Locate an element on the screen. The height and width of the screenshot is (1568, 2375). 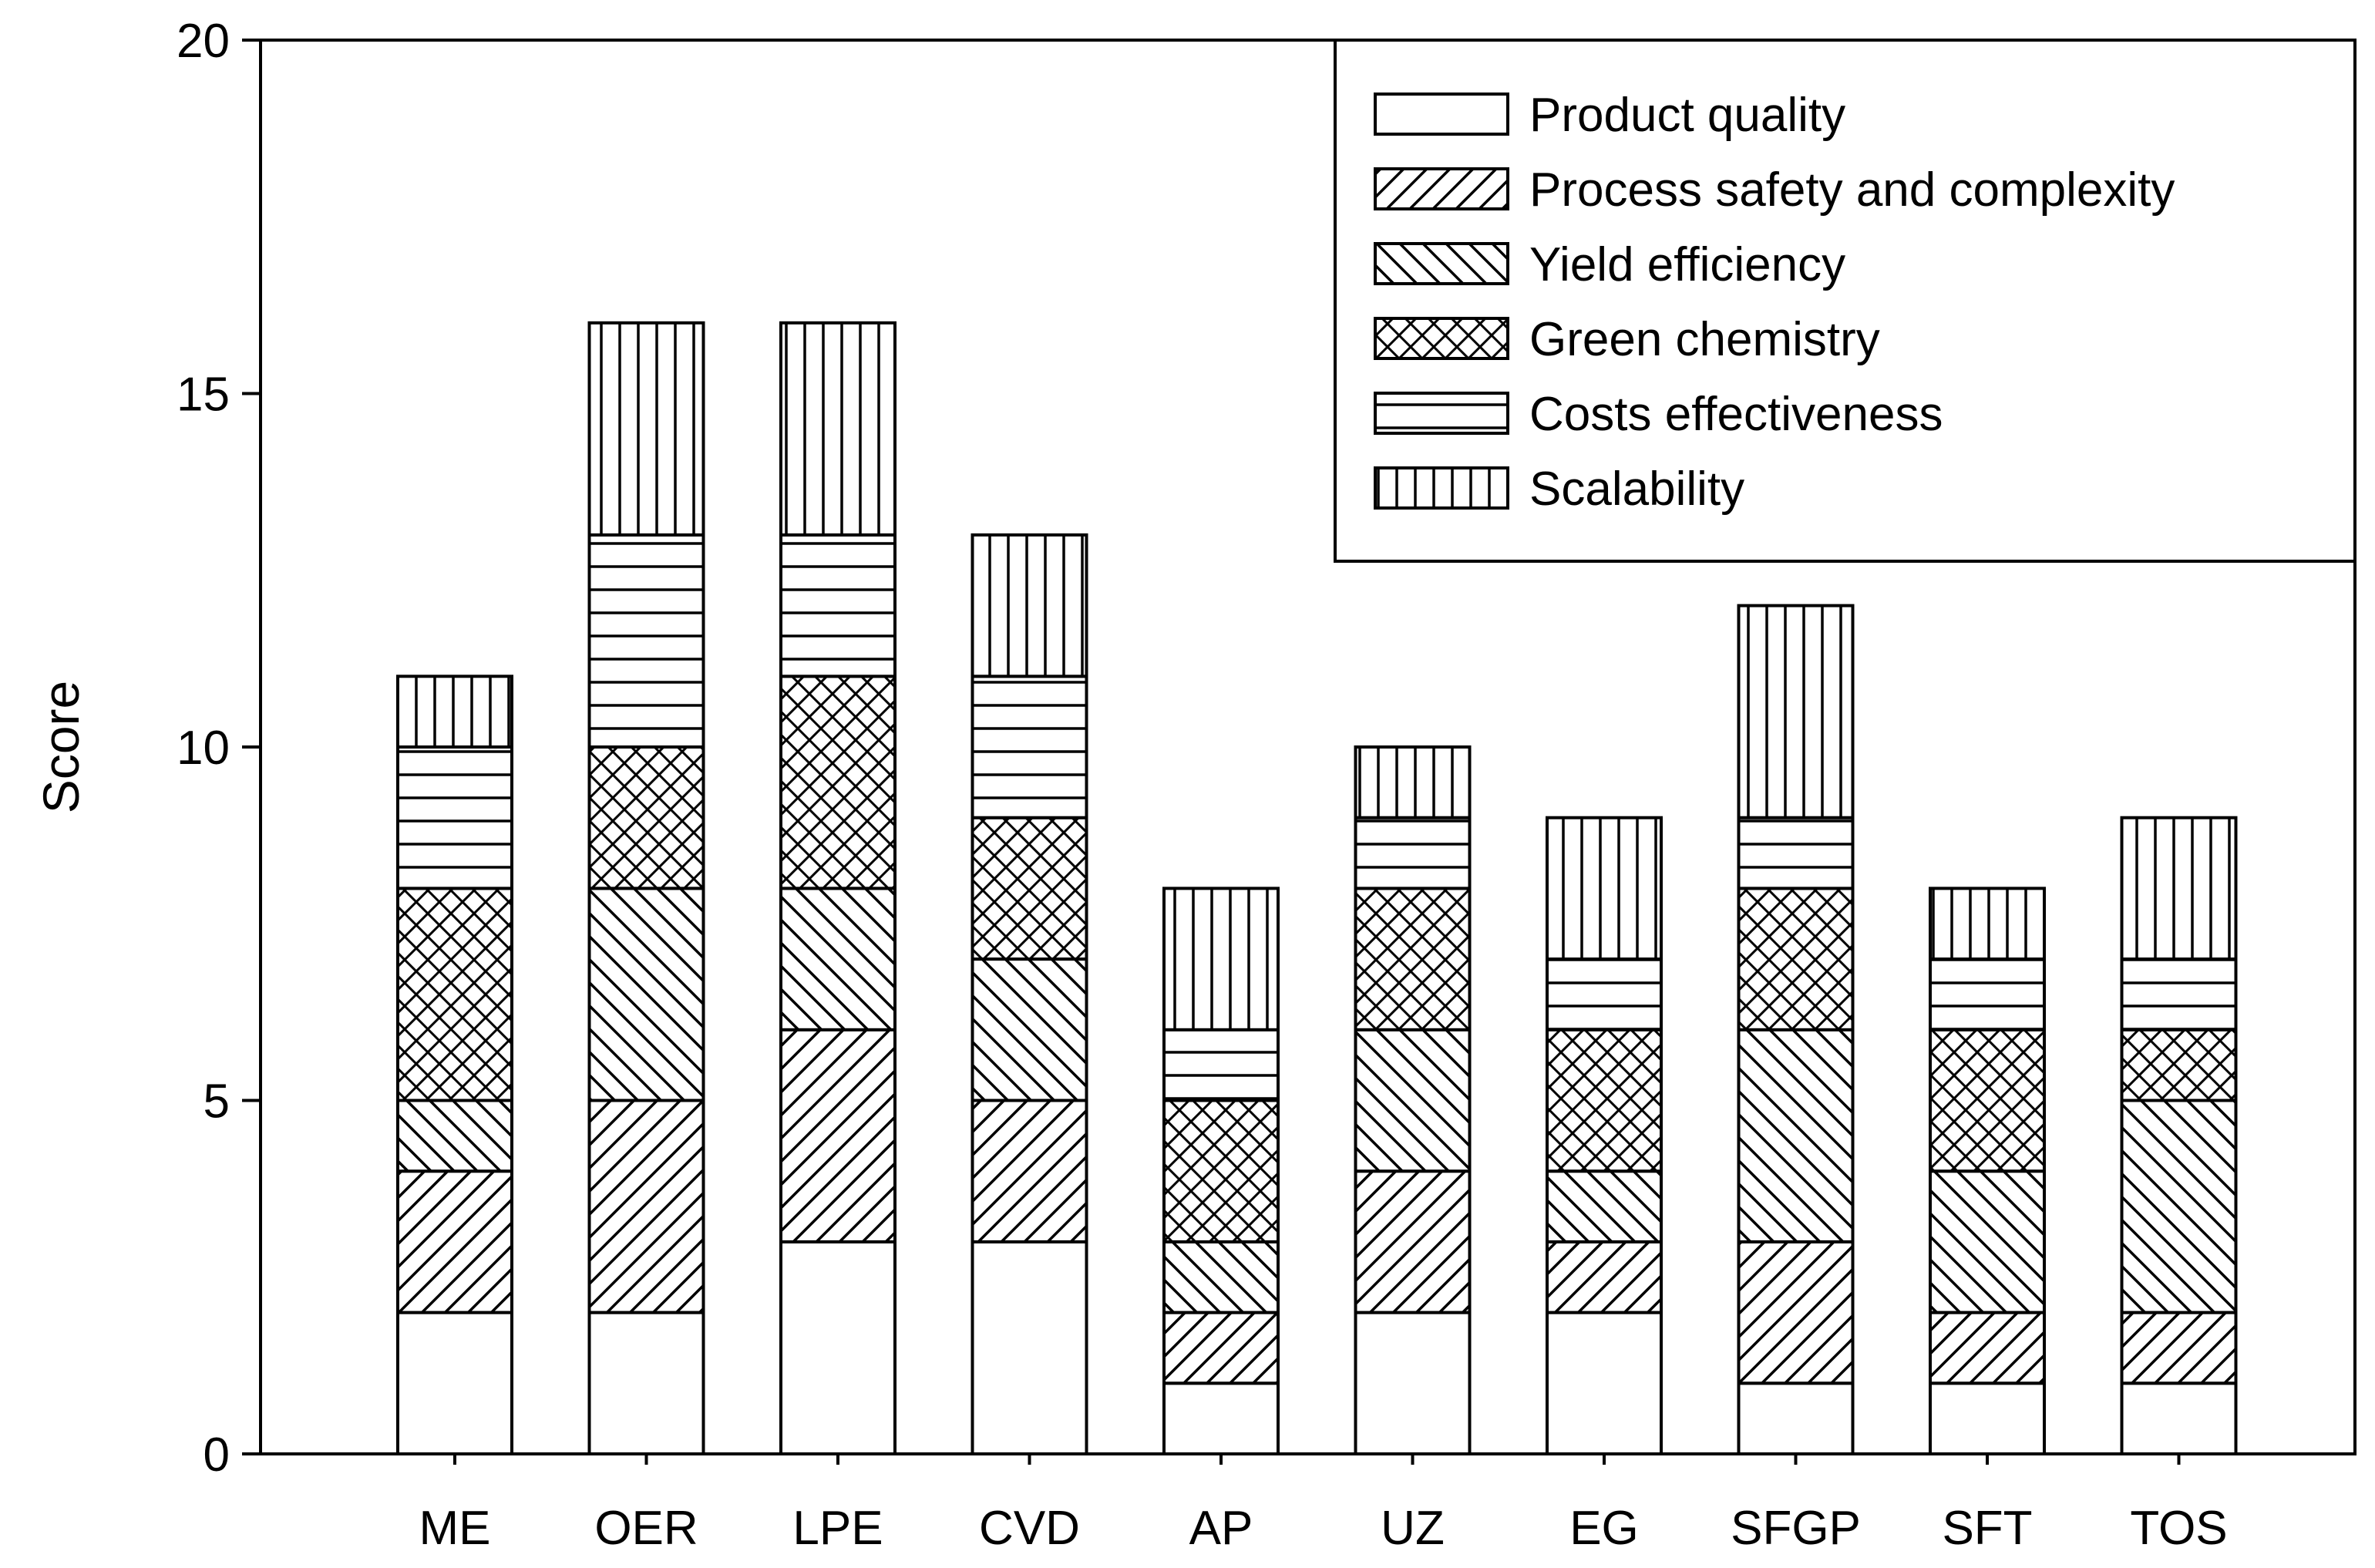
x-tick-label-sfgp: SFGP is located at coordinates (1796, 1528).